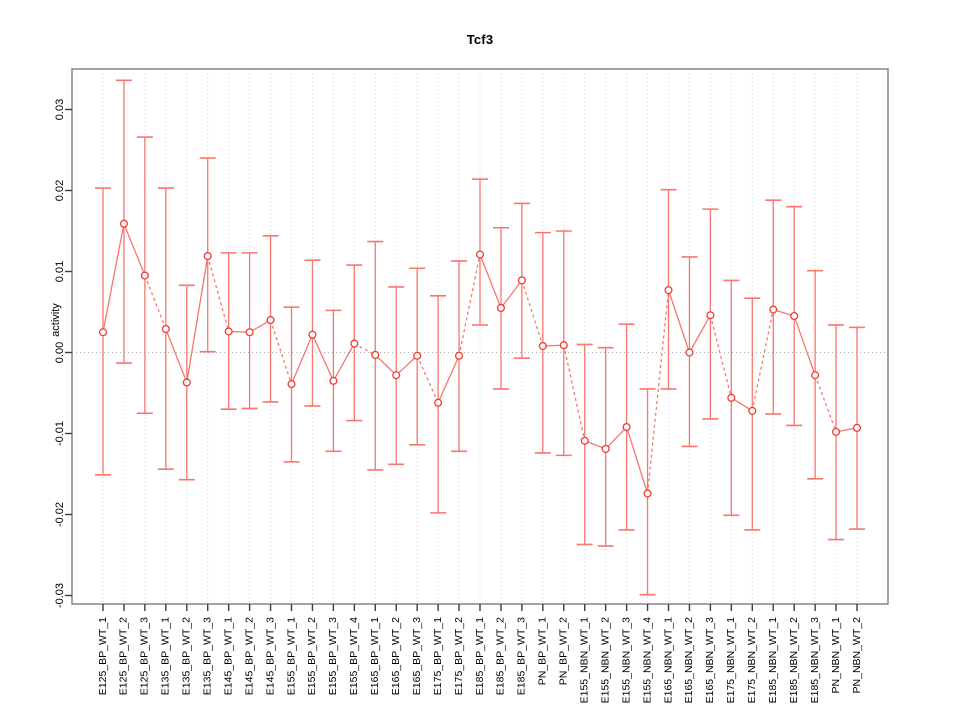 The width and height of the screenshot is (960, 720). What do you see at coordinates (60, 433) in the screenshot?
I see `y-tick-label: -0.01` at bounding box center [60, 433].